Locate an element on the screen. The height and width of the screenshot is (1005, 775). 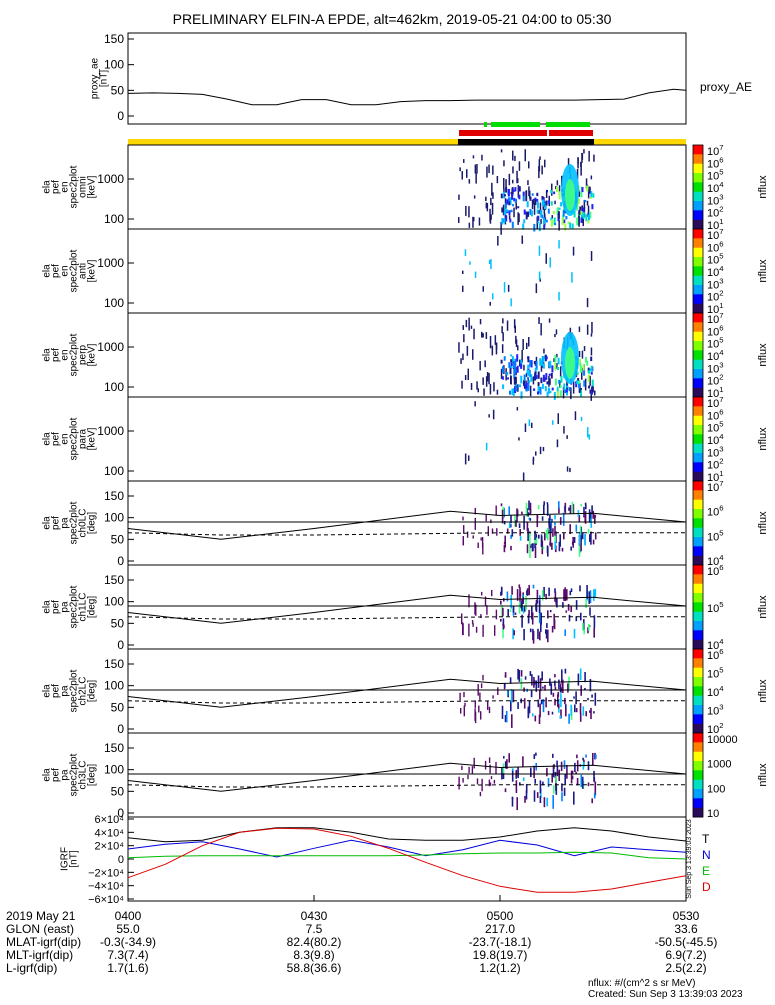
axis-label-line: en is located at coordinates (65, 438).